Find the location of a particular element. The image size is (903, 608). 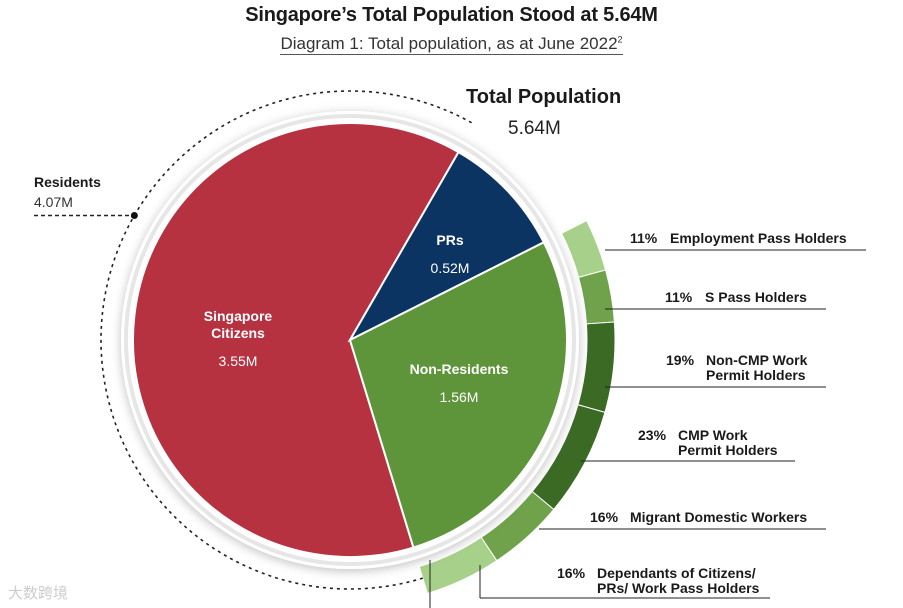

residents-label: Residents is located at coordinates (67, 182).